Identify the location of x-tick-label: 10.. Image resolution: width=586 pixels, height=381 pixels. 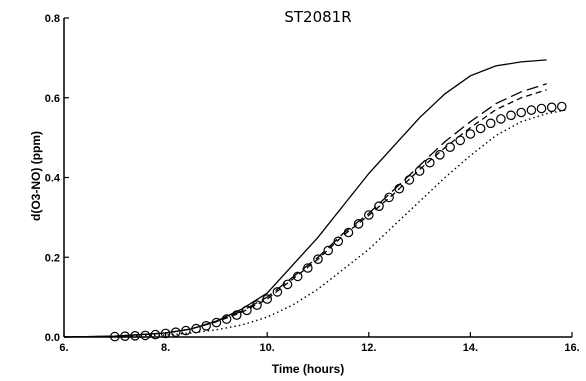
(267, 348).